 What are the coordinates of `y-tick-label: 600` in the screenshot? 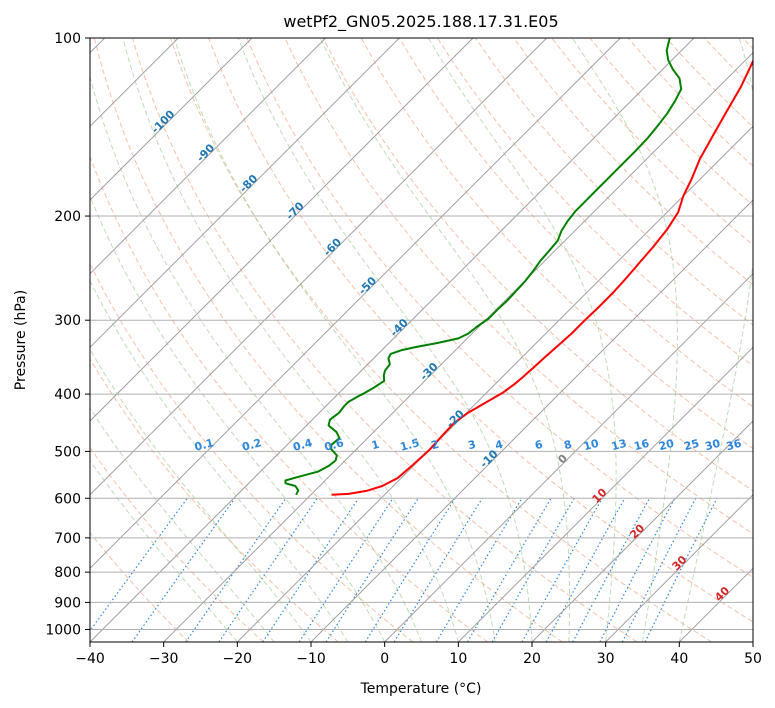 It's located at (67, 499).